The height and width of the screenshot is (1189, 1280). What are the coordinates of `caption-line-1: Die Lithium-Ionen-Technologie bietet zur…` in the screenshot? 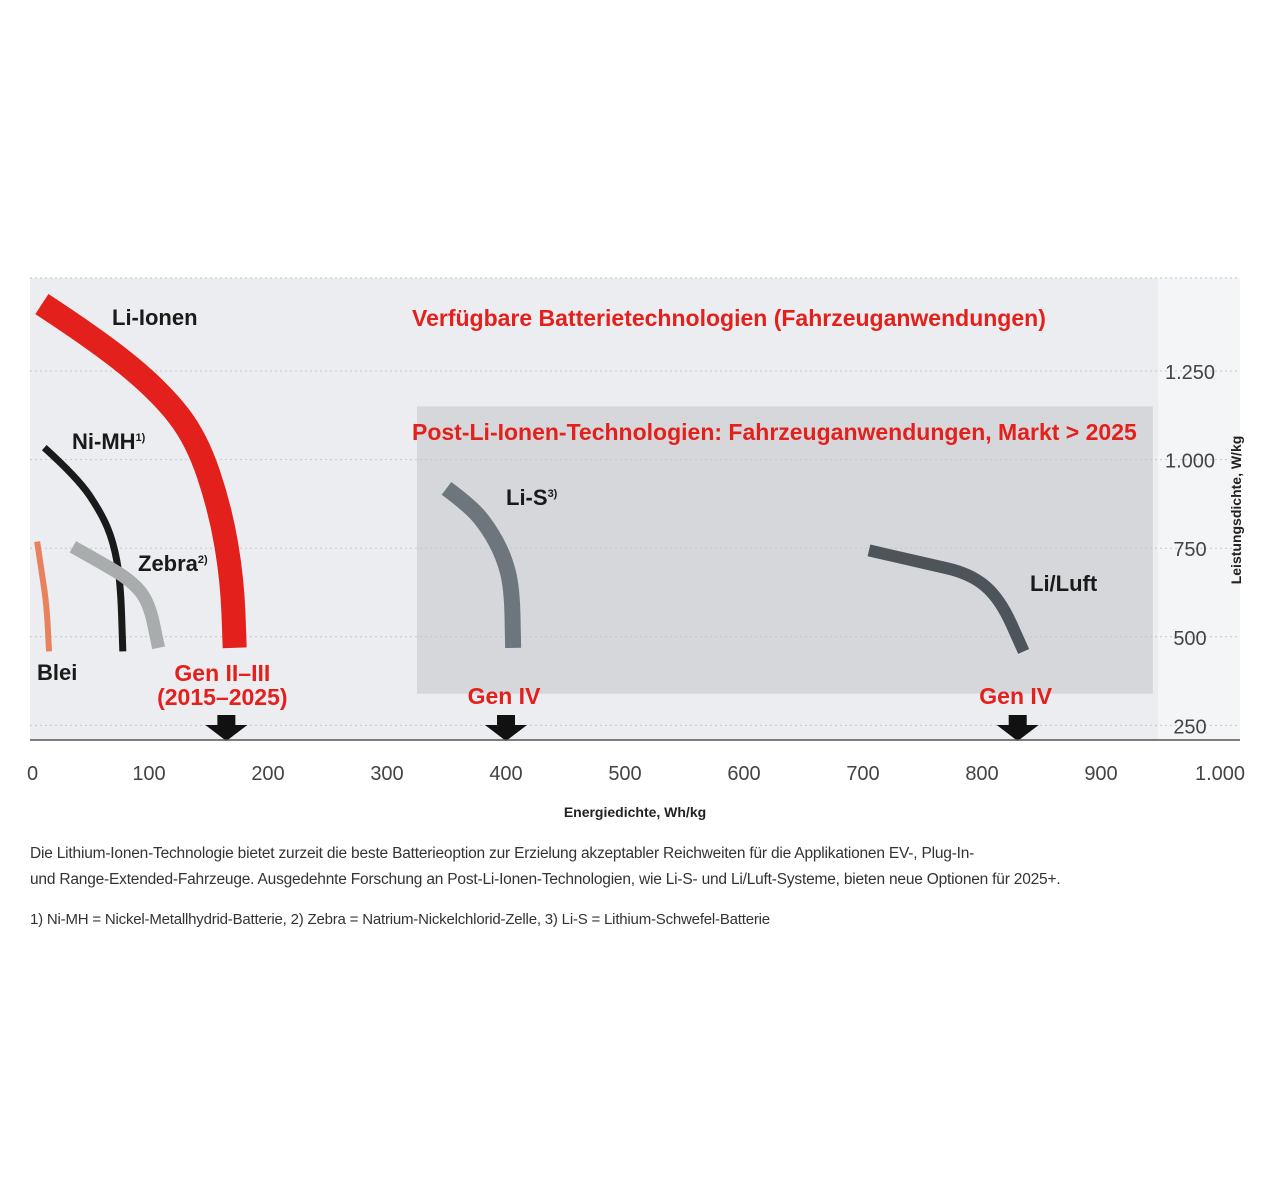 It's located at (502, 853).